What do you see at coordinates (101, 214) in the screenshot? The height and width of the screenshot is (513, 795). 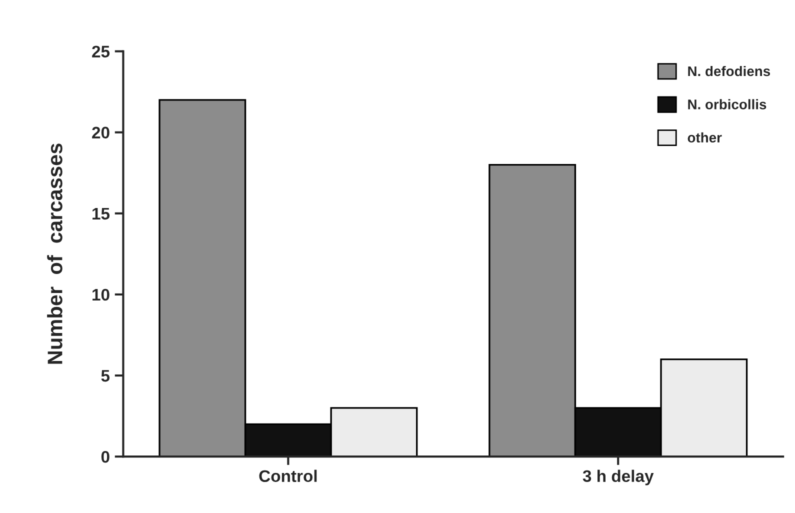 I see `y-tick-label: 15` at bounding box center [101, 214].